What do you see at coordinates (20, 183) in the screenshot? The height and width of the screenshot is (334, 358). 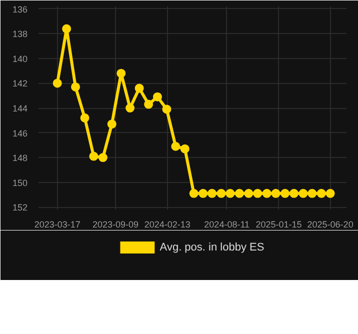 I see `y-tick-label: 150` at bounding box center [20, 183].